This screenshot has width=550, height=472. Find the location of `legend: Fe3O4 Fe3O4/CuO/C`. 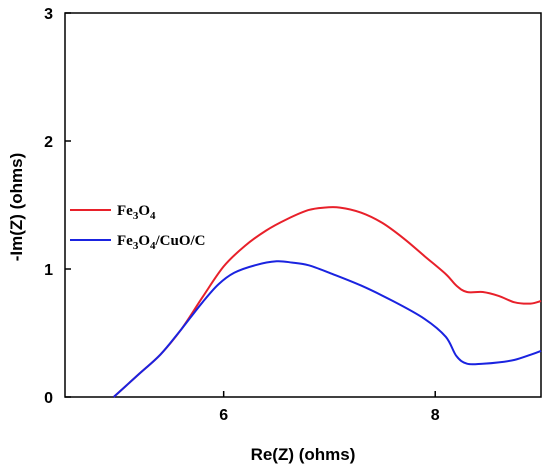

legend: Fe3O4 Fe3O4/CuO/C is located at coordinates (138, 227).